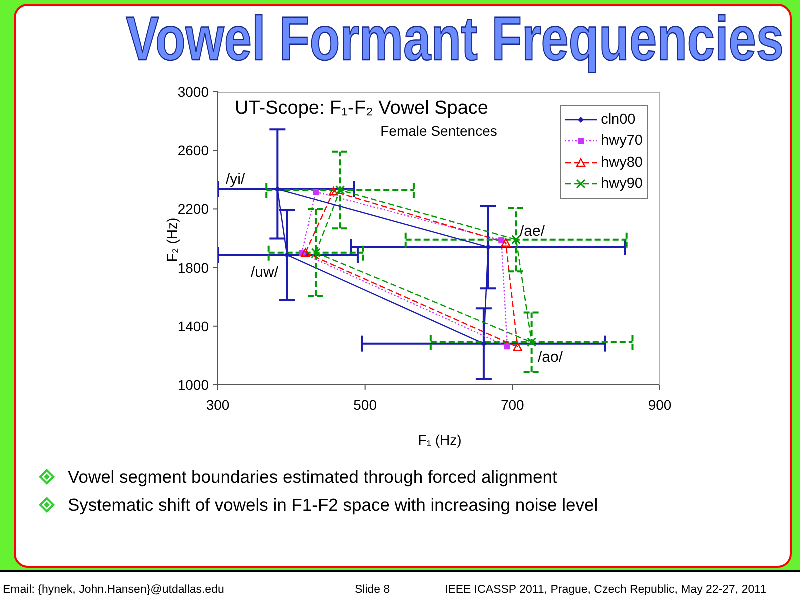 The image size is (800, 598). Describe the element at coordinates (372, 590) in the screenshot. I see `text: Slide 8` at that location.